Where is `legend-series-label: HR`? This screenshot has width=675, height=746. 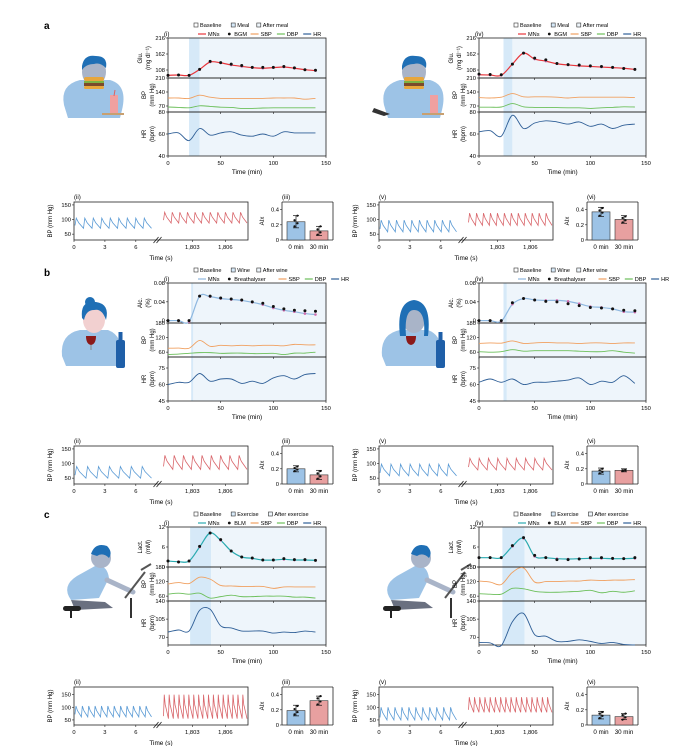 legend-series-label: HR is located at coordinates (637, 524).